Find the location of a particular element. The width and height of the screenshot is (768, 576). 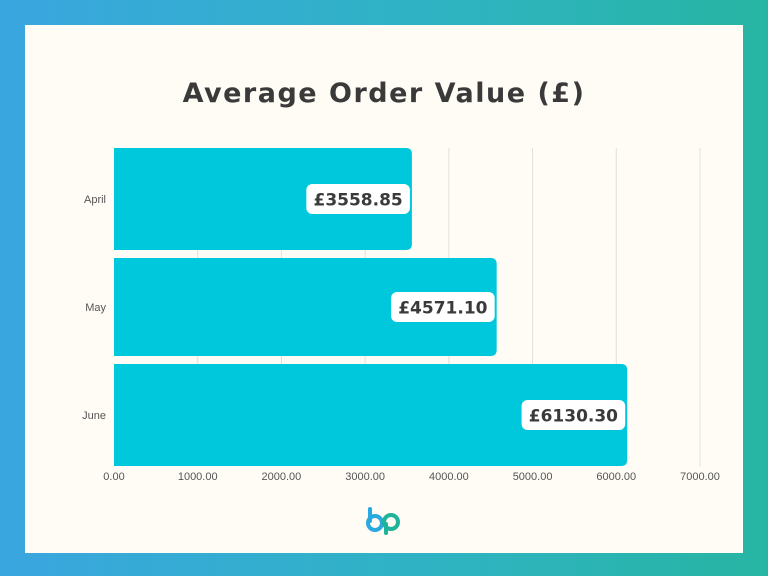

x-tick-label: 4000.00 is located at coordinates (449, 477).